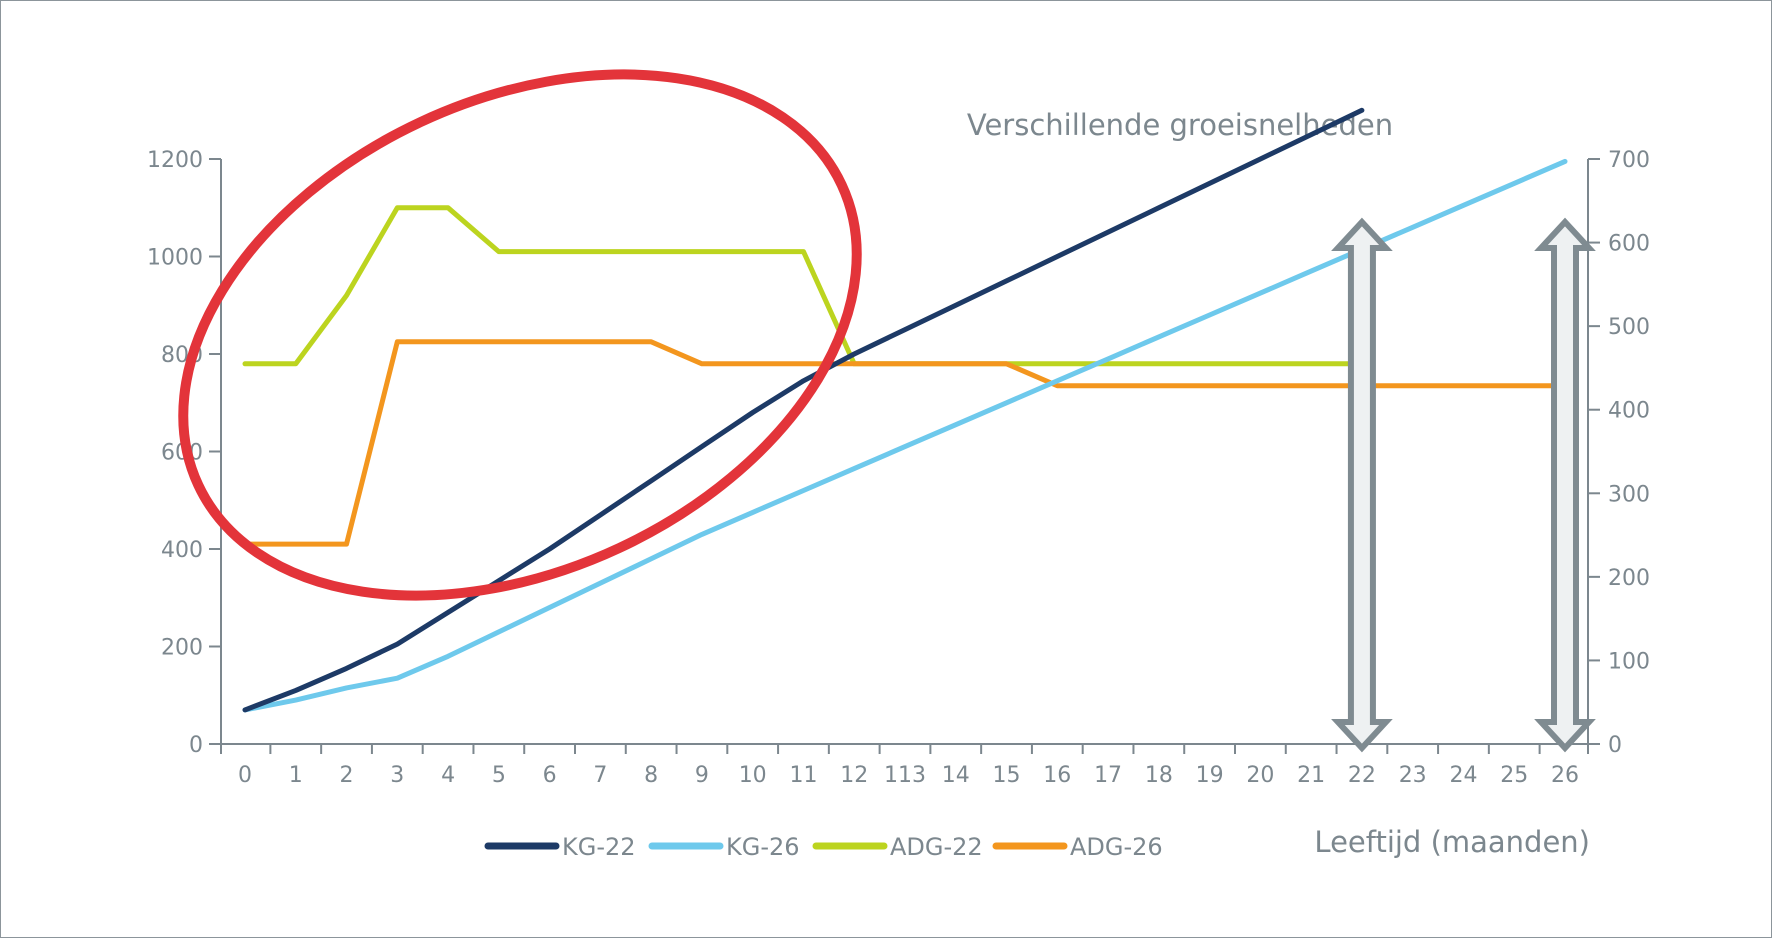 The width and height of the screenshot is (1772, 938). Describe the element at coordinates (1180, 125) in the screenshot. I see `chart-title: Verschillende groeisnelheden` at that location.